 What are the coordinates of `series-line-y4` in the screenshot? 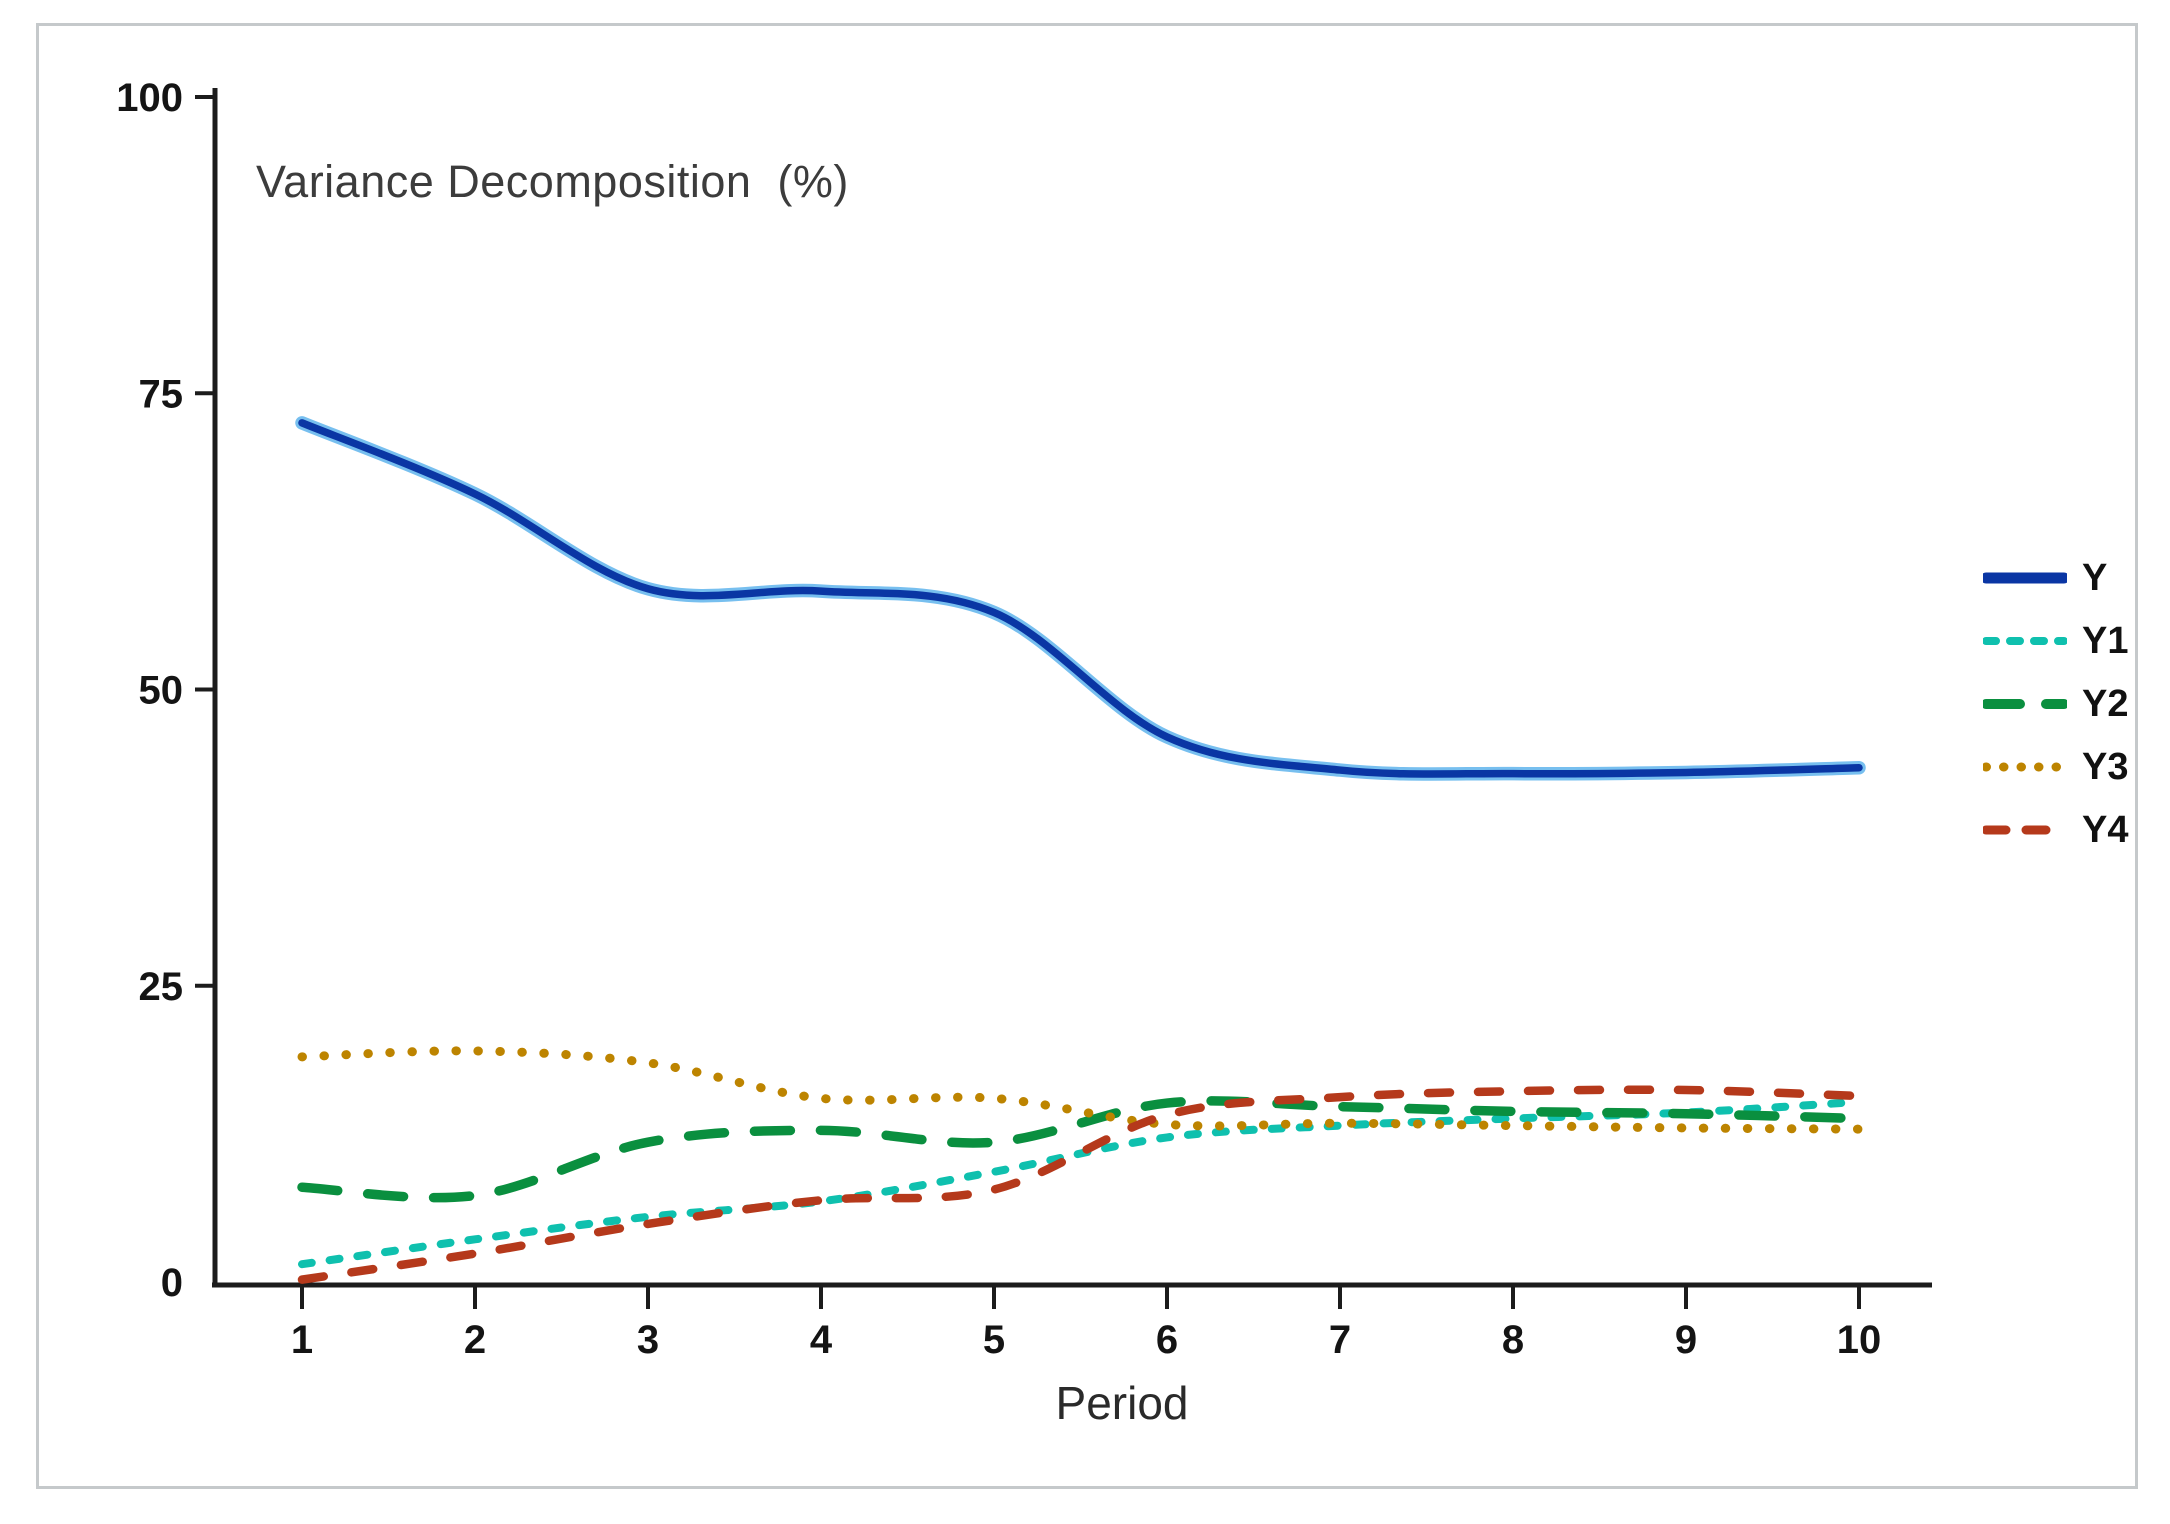 It's located at (1080, 1184).